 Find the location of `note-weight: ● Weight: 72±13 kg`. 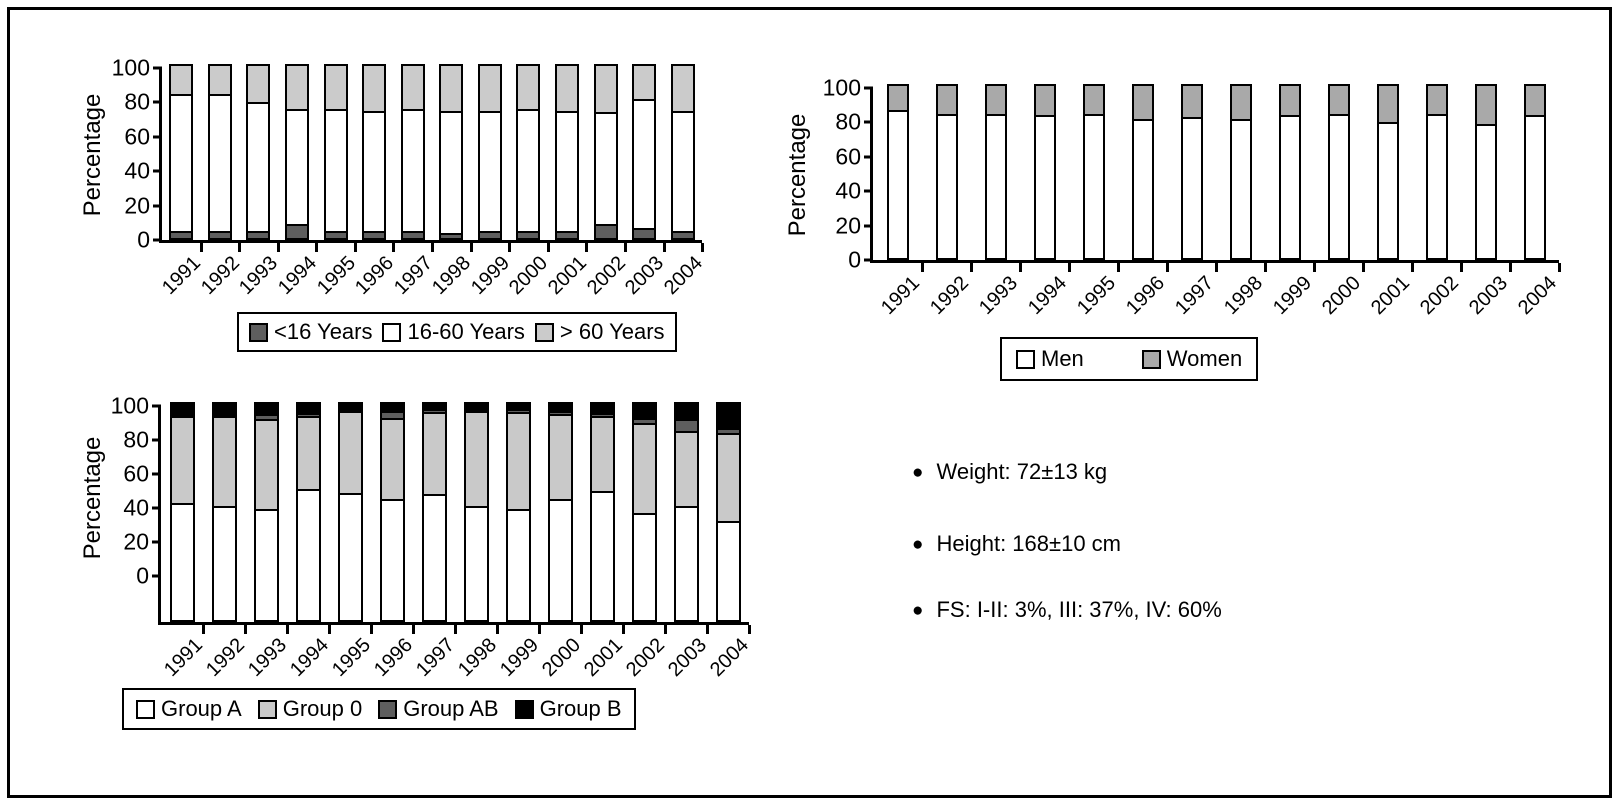

note-weight: ● Weight: 72±13 kg is located at coordinates (1009, 472).